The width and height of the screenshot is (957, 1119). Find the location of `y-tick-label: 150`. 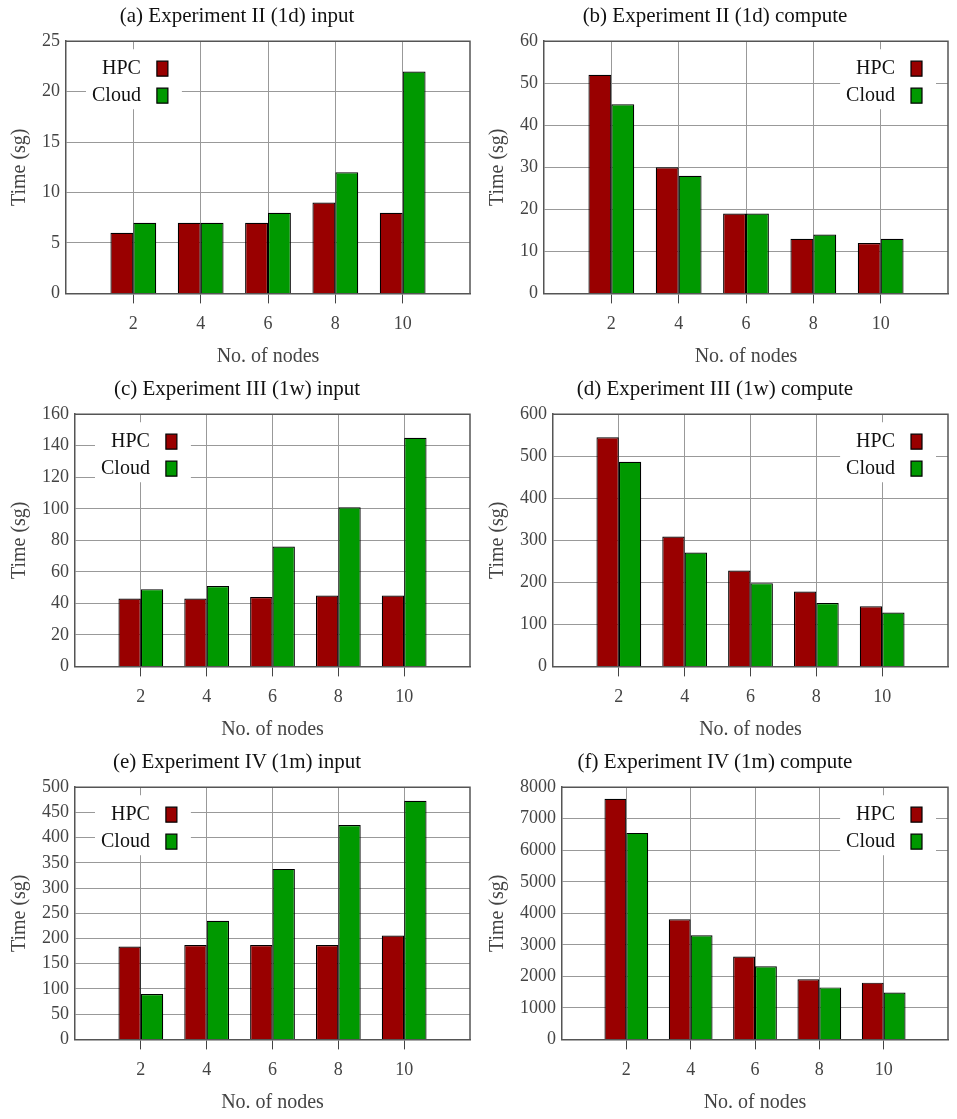

y-tick-label: 150 is located at coordinates (55, 962).